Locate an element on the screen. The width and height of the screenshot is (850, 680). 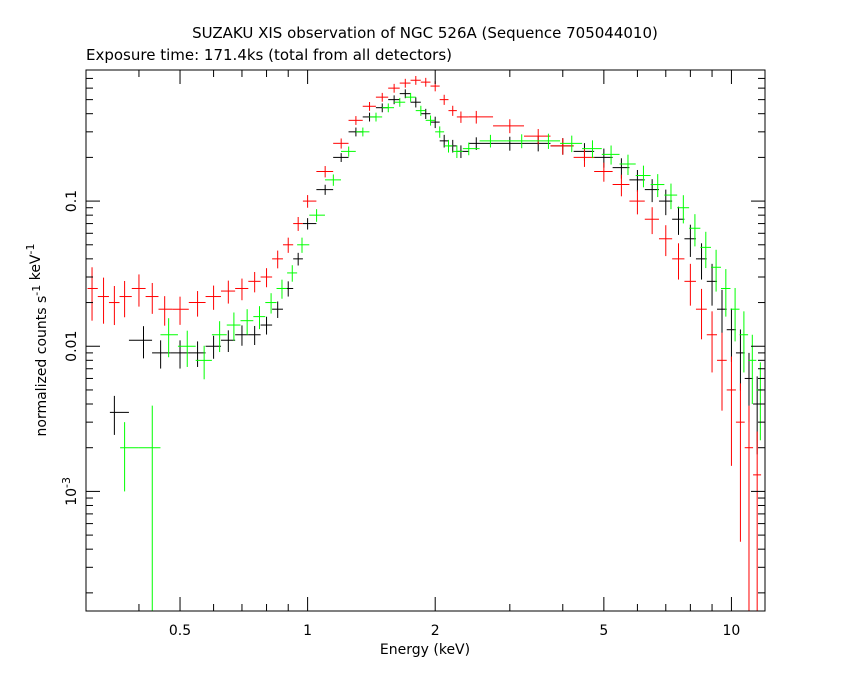
x-tick-label: 2 is located at coordinates (435, 631).